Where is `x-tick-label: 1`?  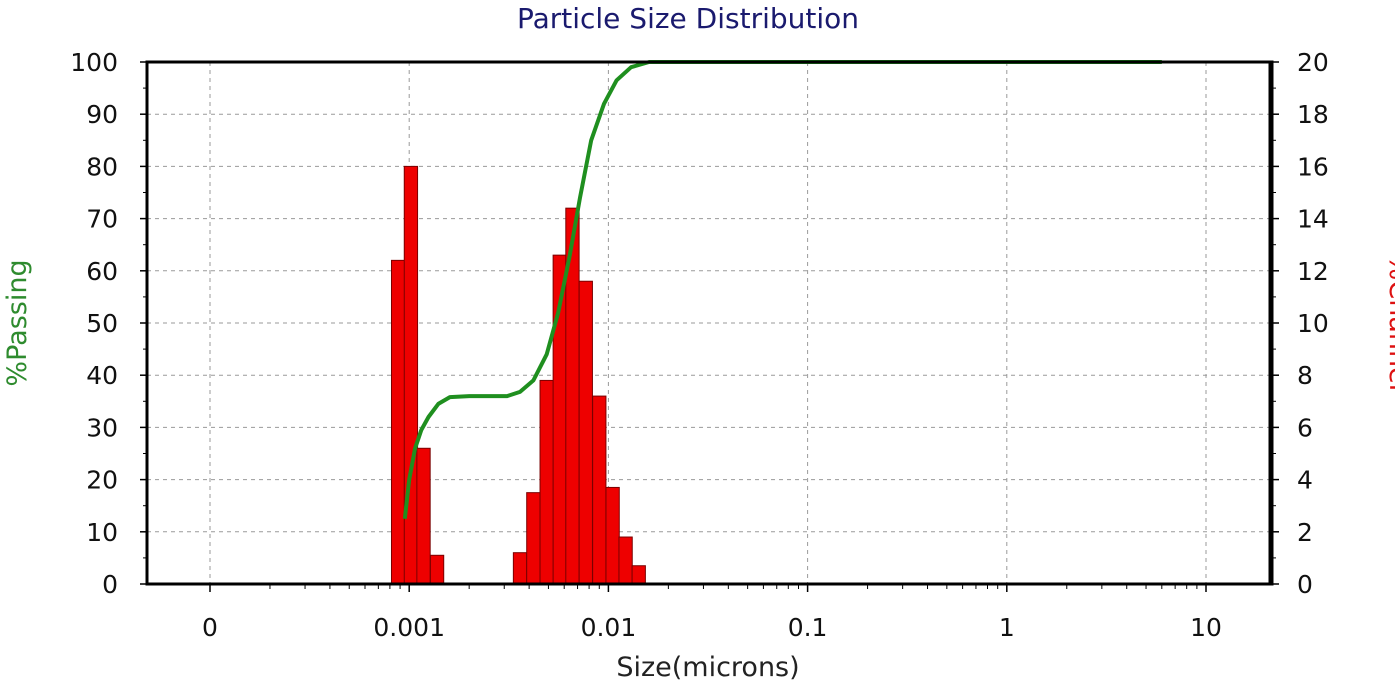 x-tick-label: 1 is located at coordinates (1007, 627).